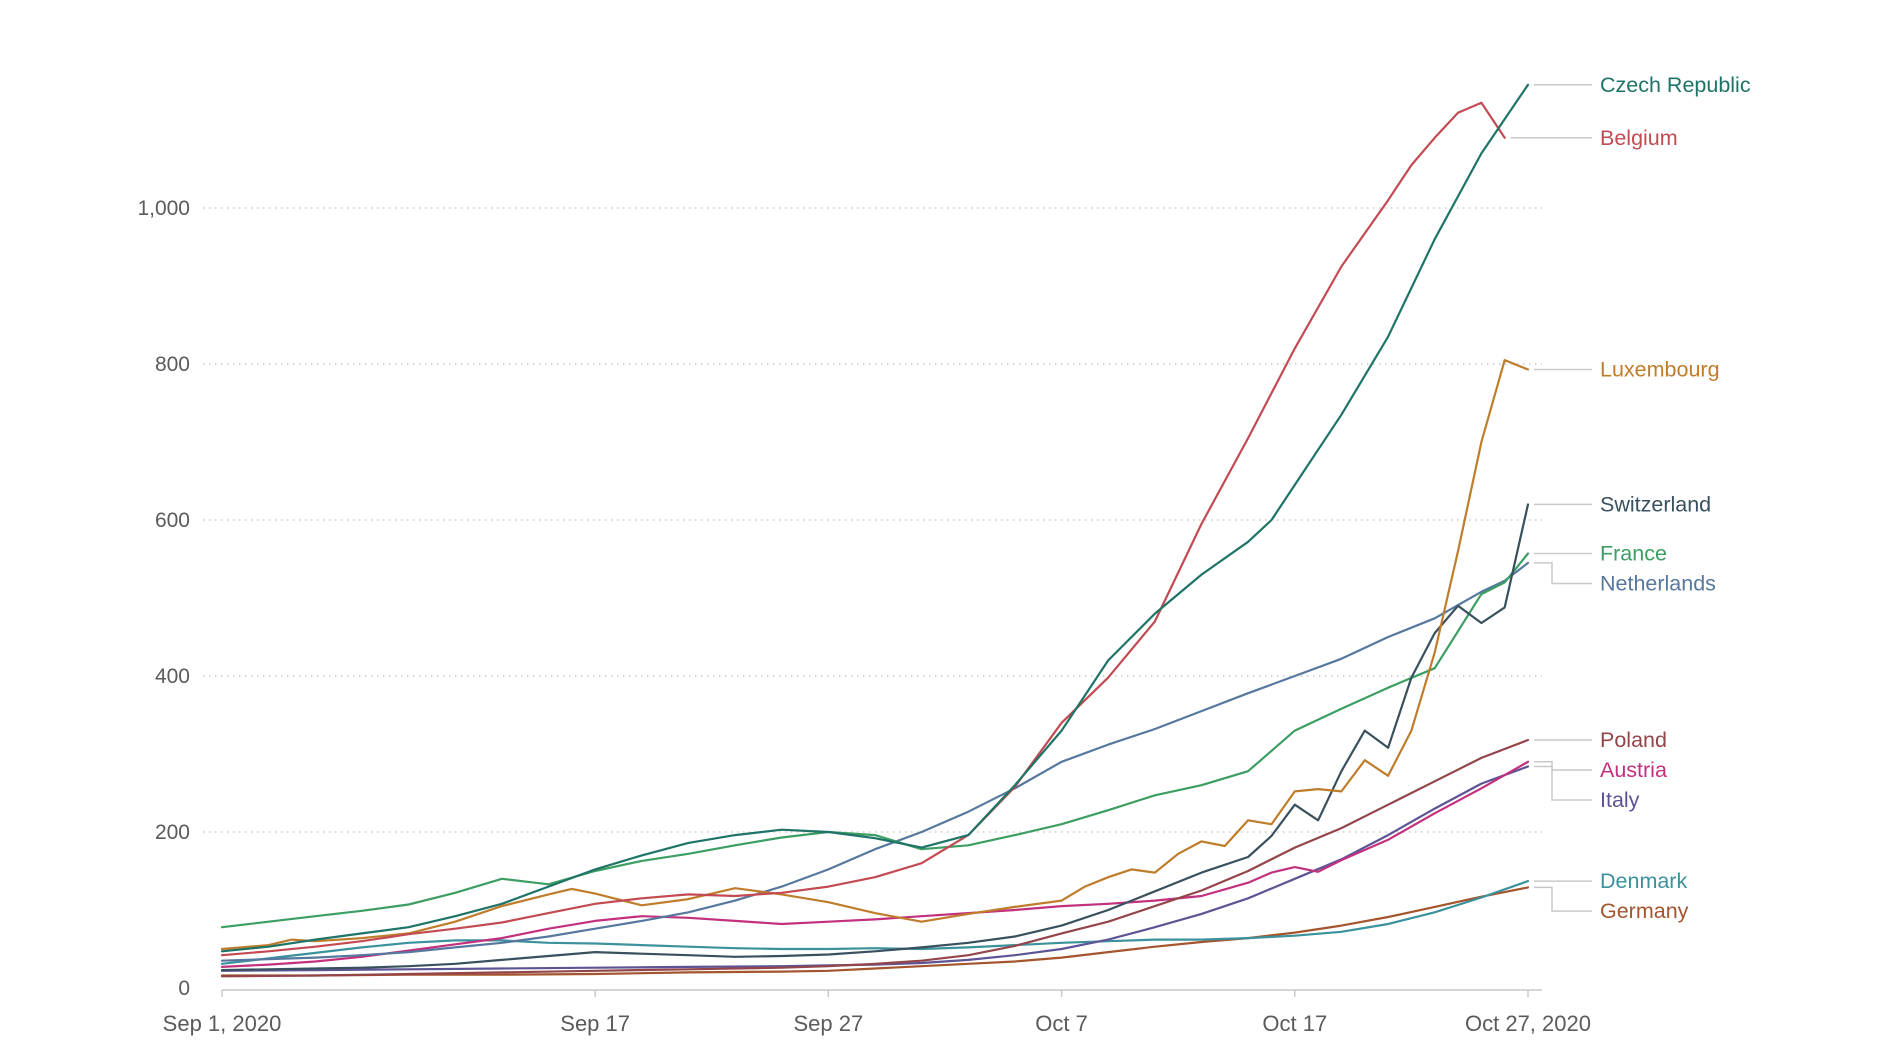 Image resolution: width=1880 pixels, height=1057 pixels. Describe the element at coordinates (172, 364) in the screenshot. I see `y-tick-label-800: 800` at that location.